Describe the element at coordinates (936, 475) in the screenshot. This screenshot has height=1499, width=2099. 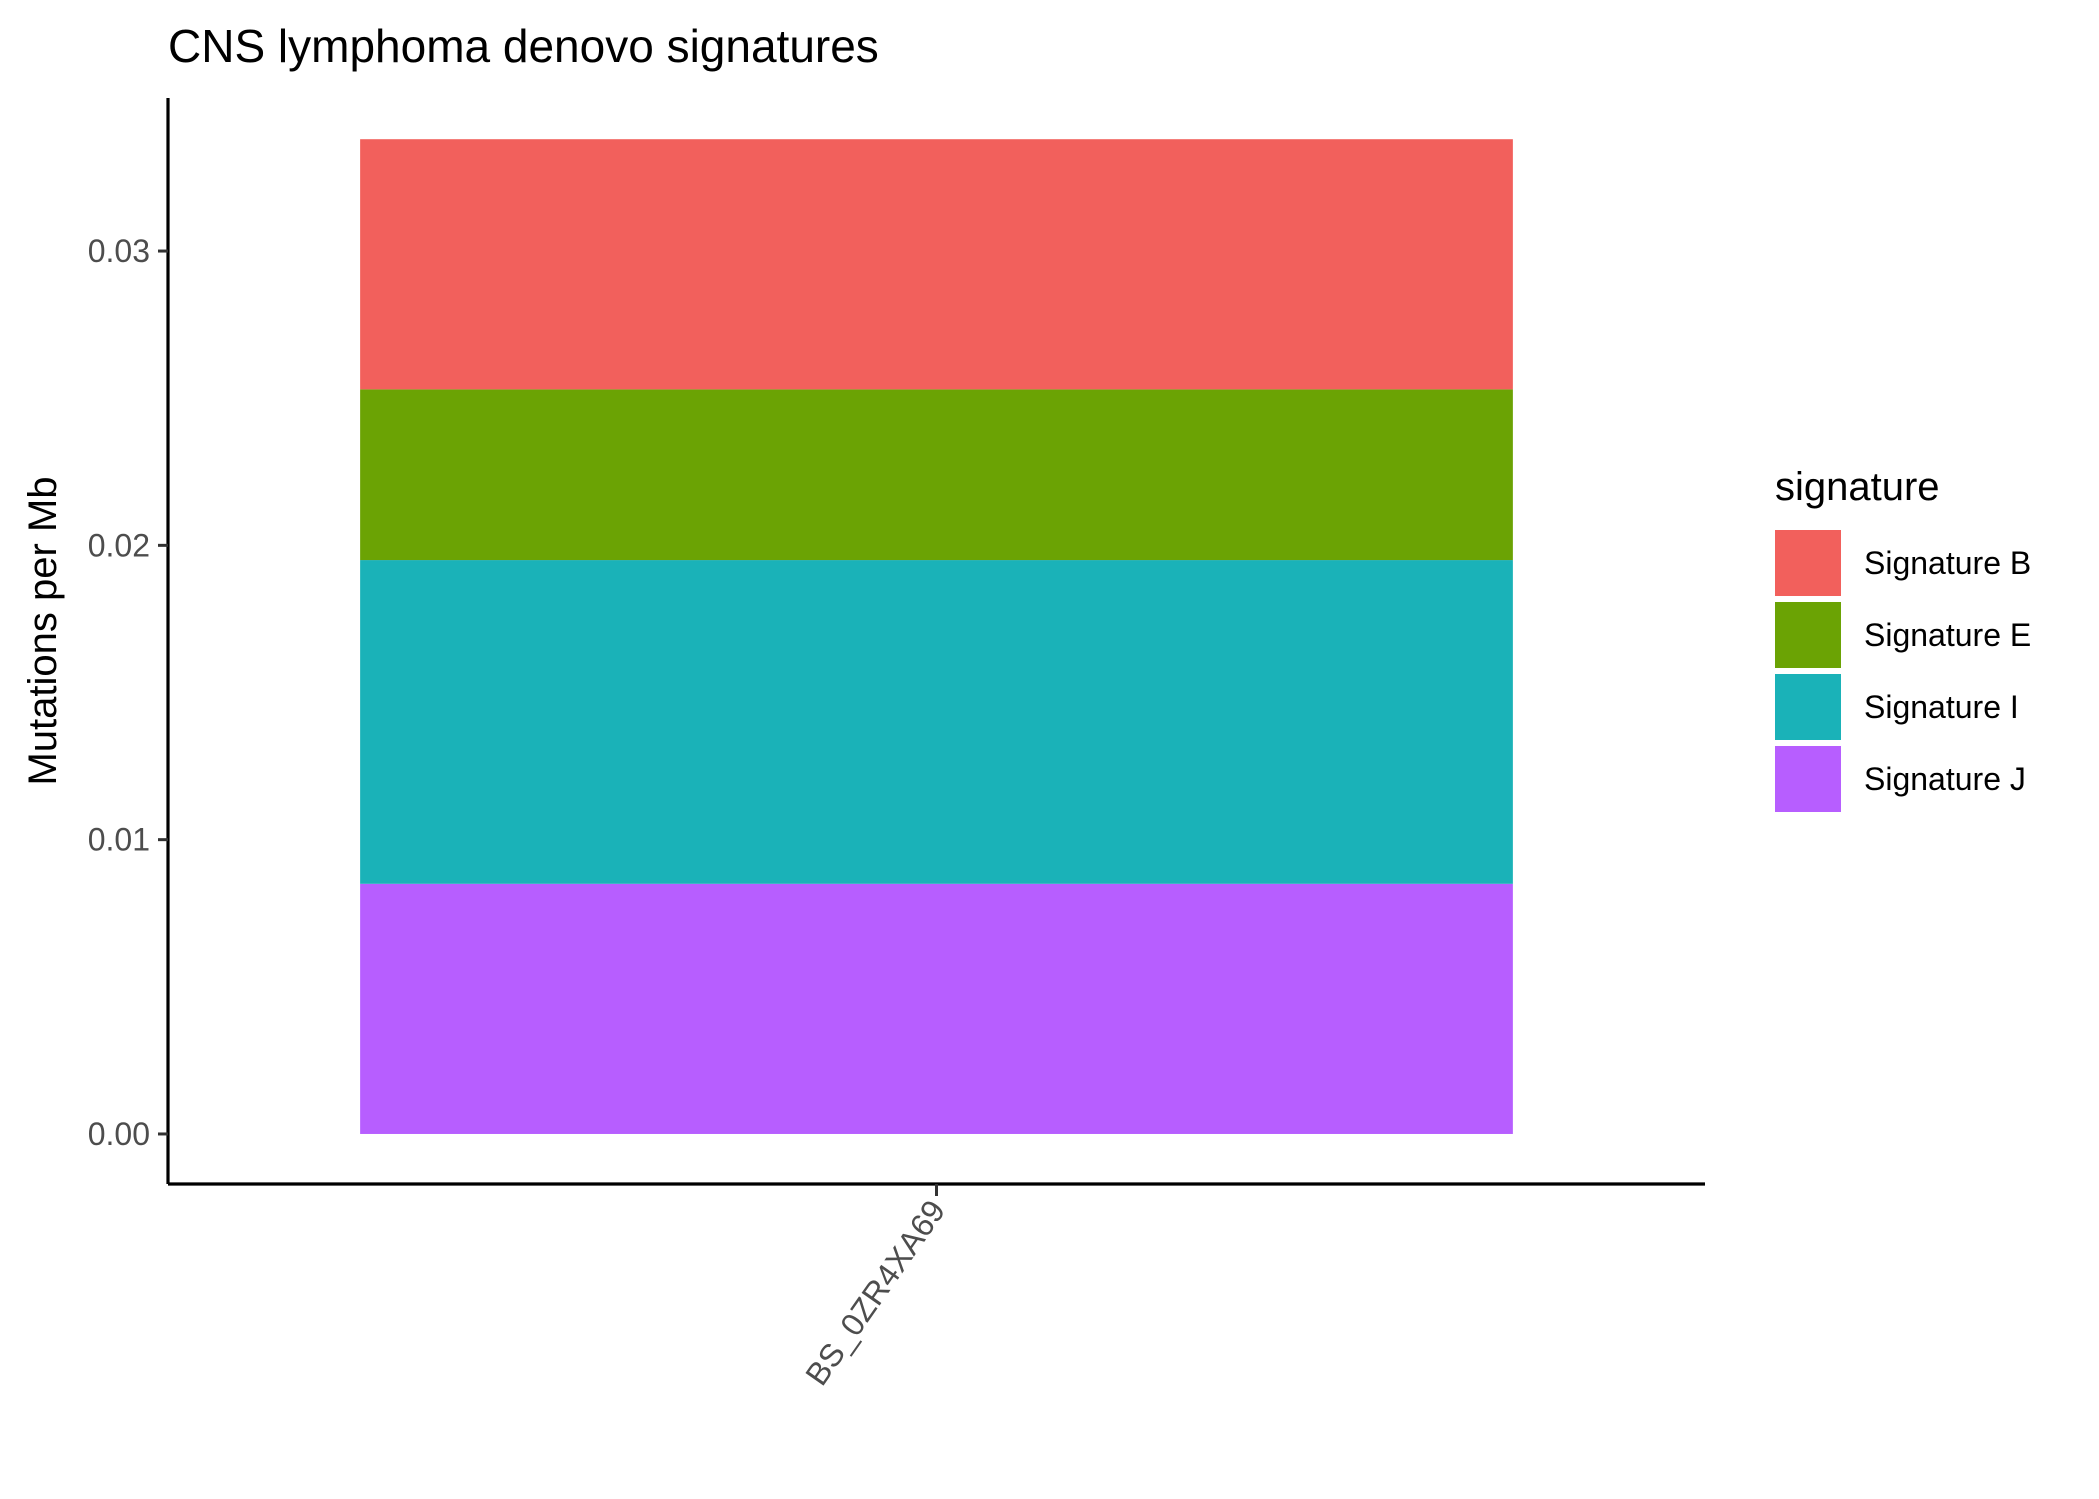
I see `bar-segment-signature-e` at that location.